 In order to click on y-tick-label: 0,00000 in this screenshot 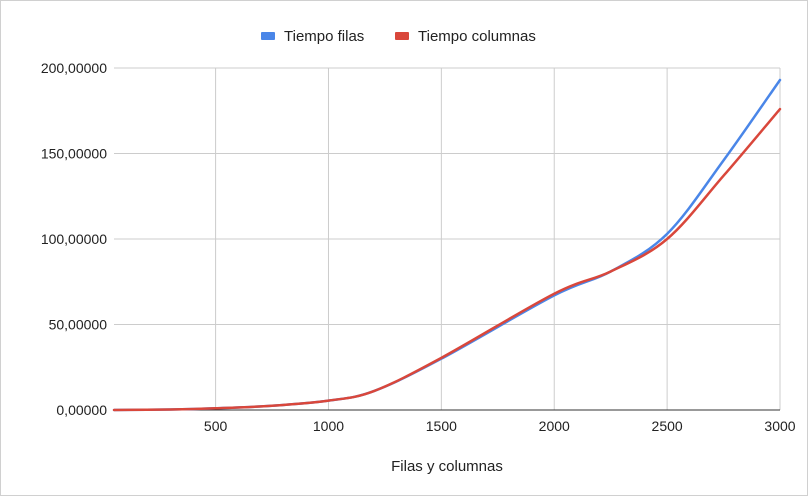, I will do `click(81, 410)`.